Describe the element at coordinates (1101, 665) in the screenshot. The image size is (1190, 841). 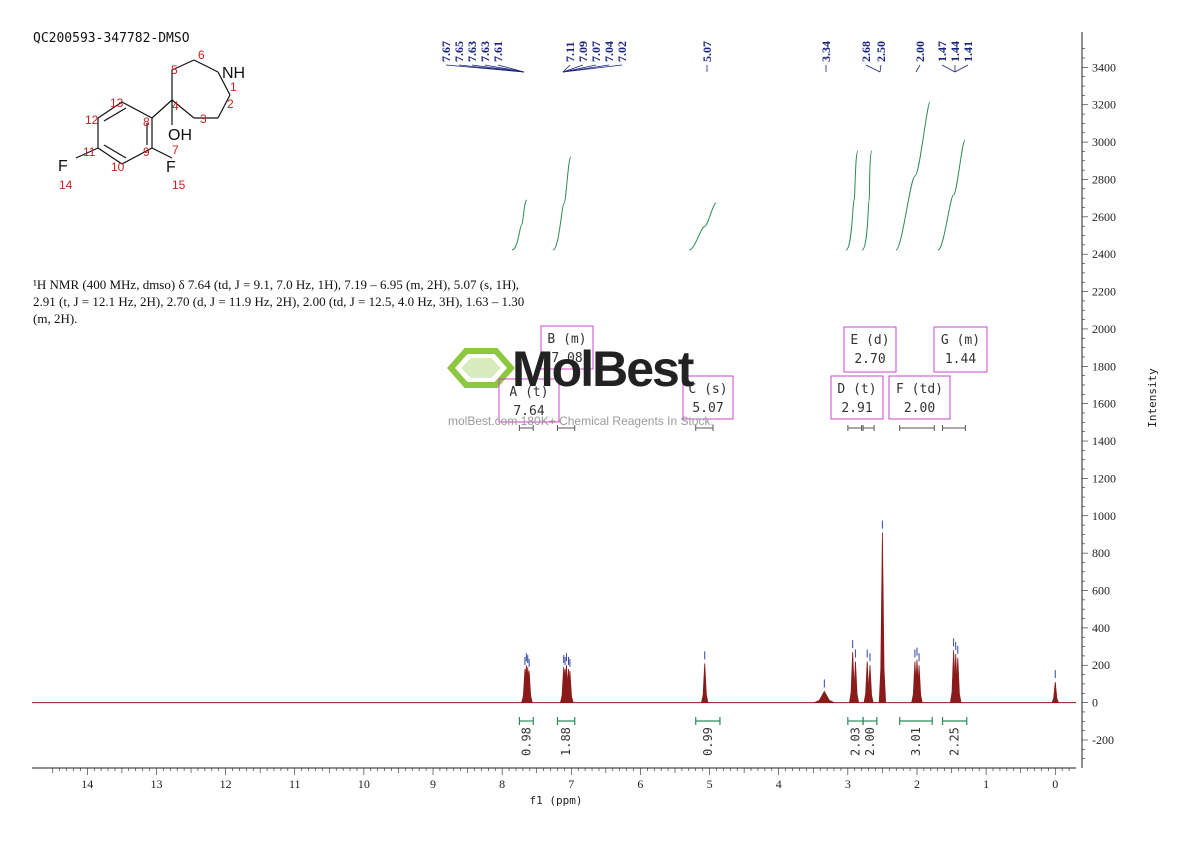
I see `y-tick-label: 200` at that location.